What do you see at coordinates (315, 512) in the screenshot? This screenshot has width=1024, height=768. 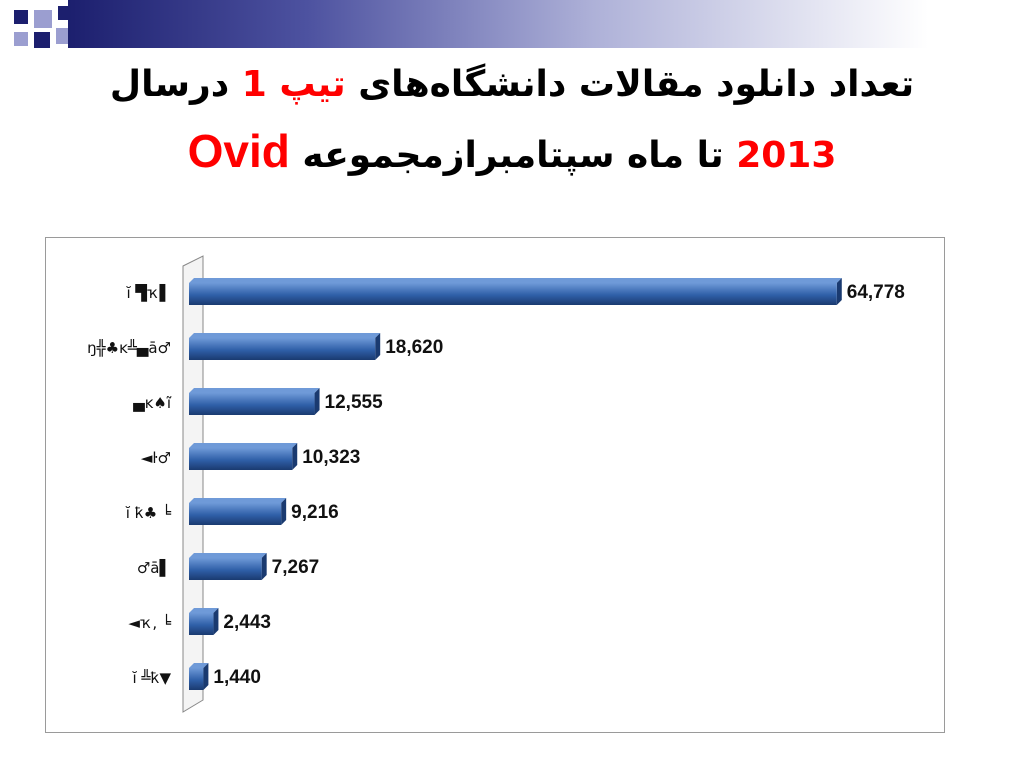 I see `data-label: 9,216` at bounding box center [315, 512].